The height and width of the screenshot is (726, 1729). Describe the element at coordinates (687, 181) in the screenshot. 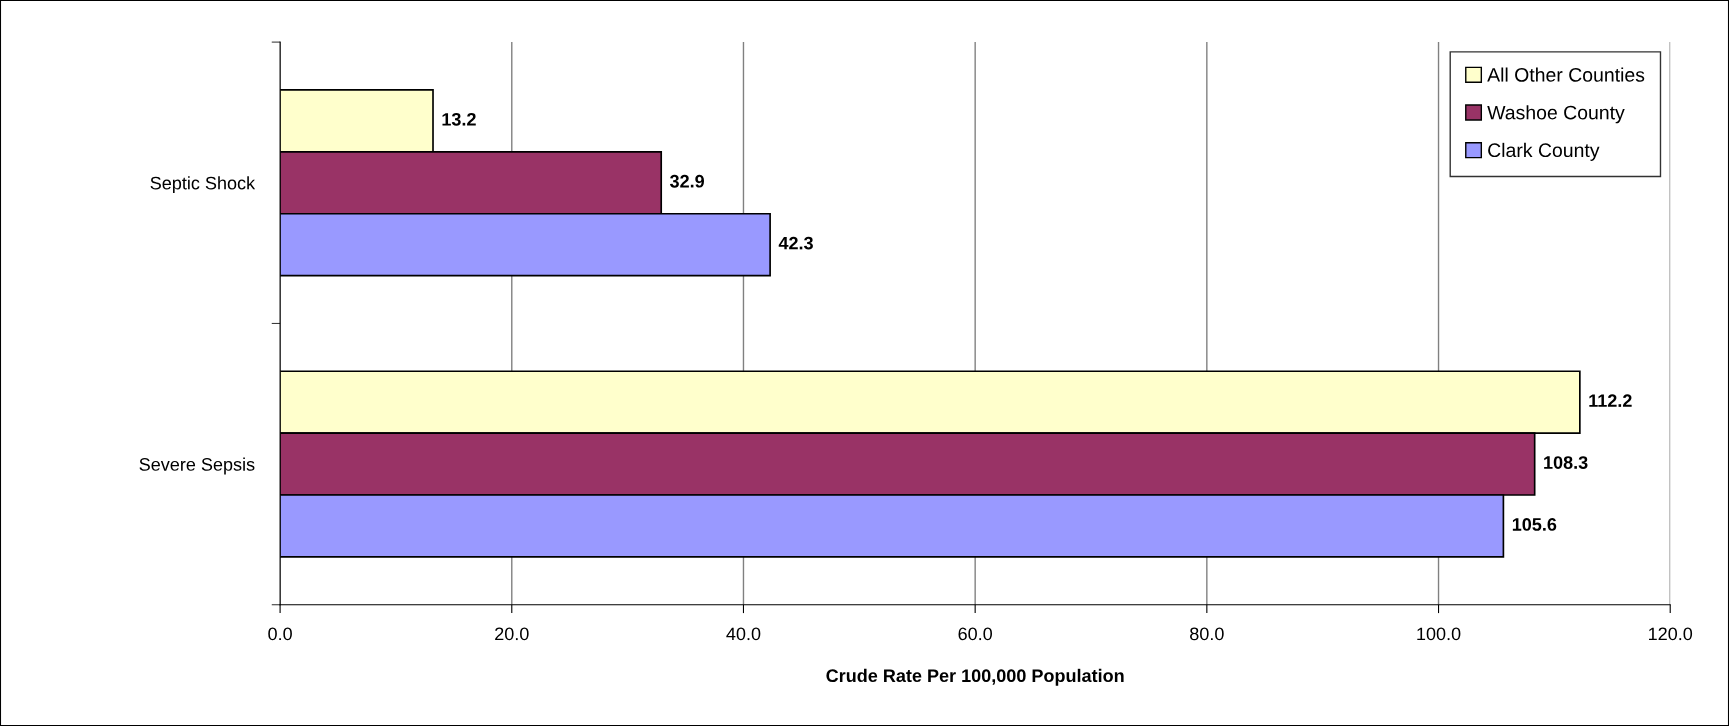

I see `data-label: 32.9` at that location.